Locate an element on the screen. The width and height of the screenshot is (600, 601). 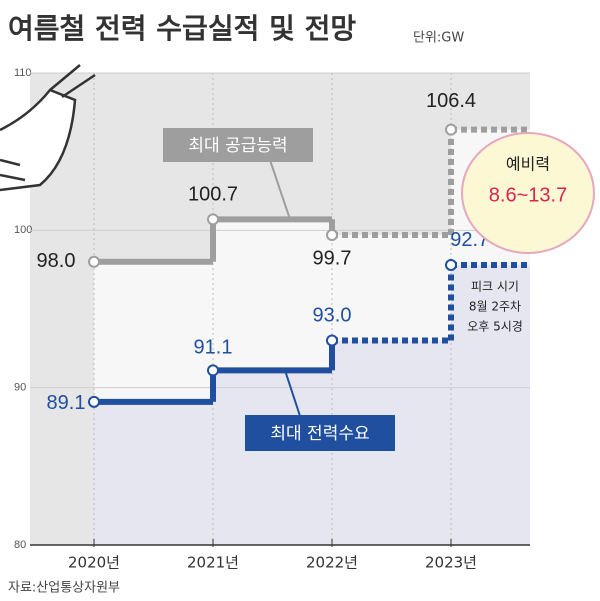
value-label: 91.1 is located at coordinates (213, 348).